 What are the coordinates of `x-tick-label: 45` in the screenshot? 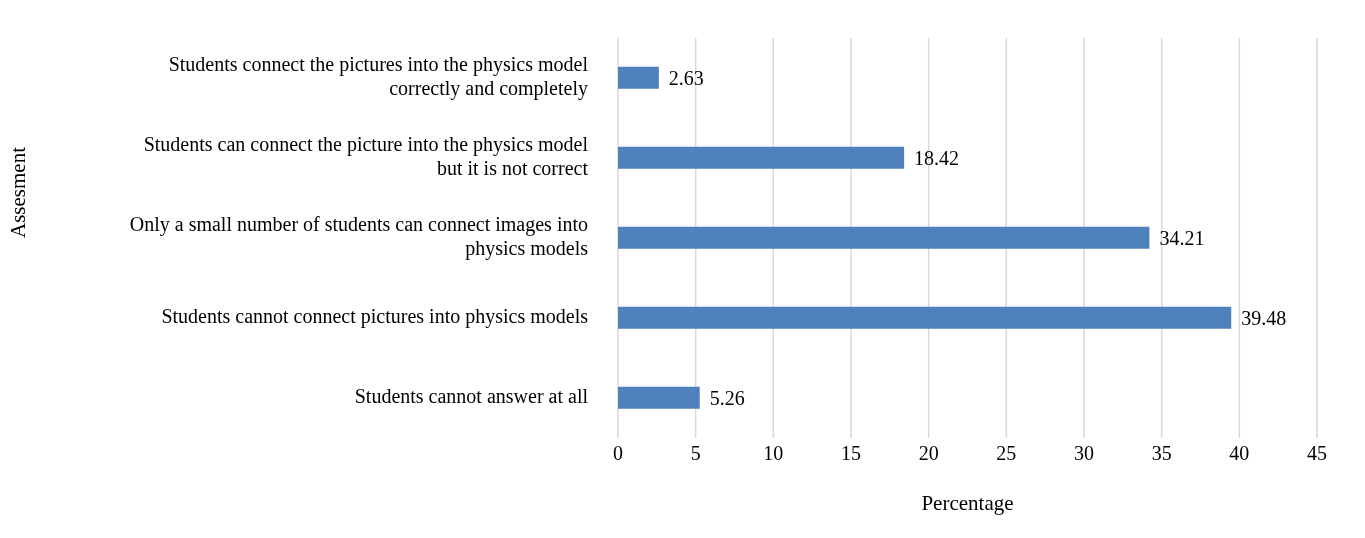 It's located at (1317, 453).